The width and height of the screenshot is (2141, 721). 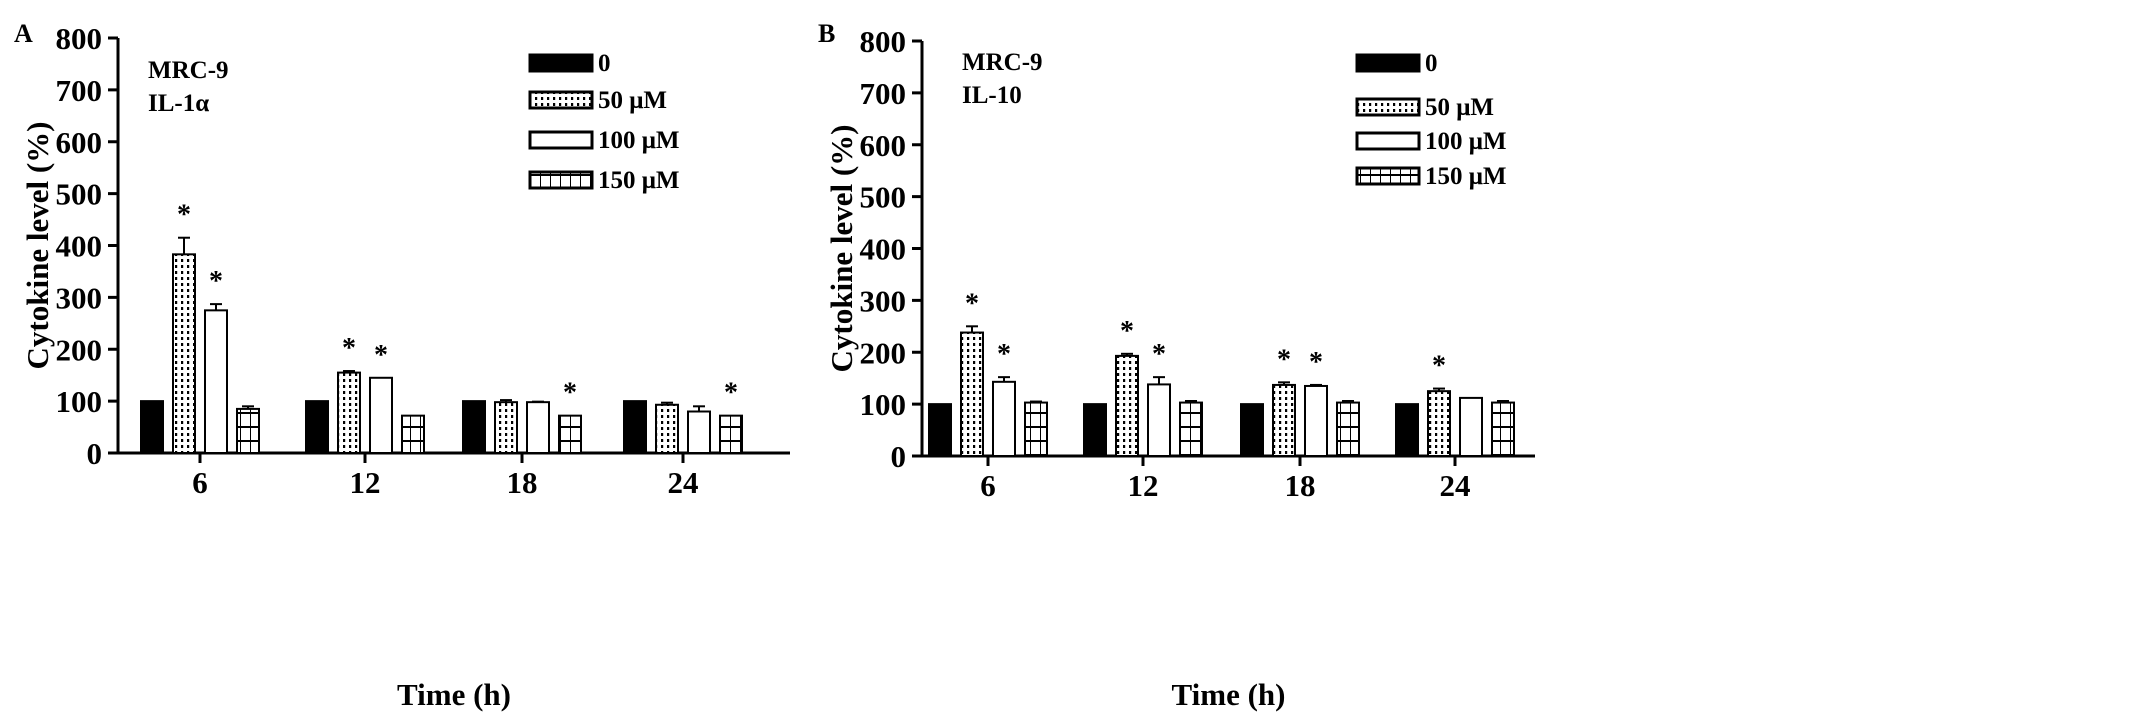 What do you see at coordinates (23, 33) in the screenshot?
I see `panel-label: A` at bounding box center [23, 33].